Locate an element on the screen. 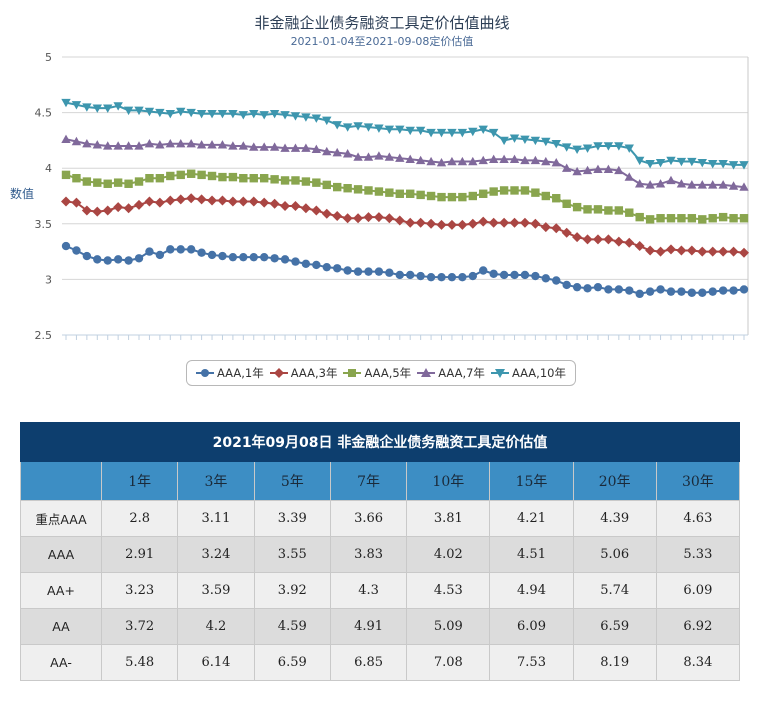 The width and height of the screenshot is (764, 703). table-cell: 6.59 is located at coordinates (614, 626).